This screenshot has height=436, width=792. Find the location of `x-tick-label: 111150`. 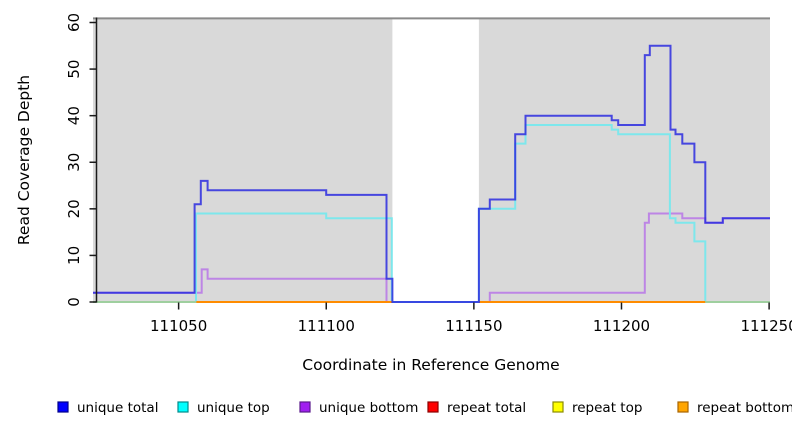

x-tick-label: 111150 is located at coordinates (473, 326).